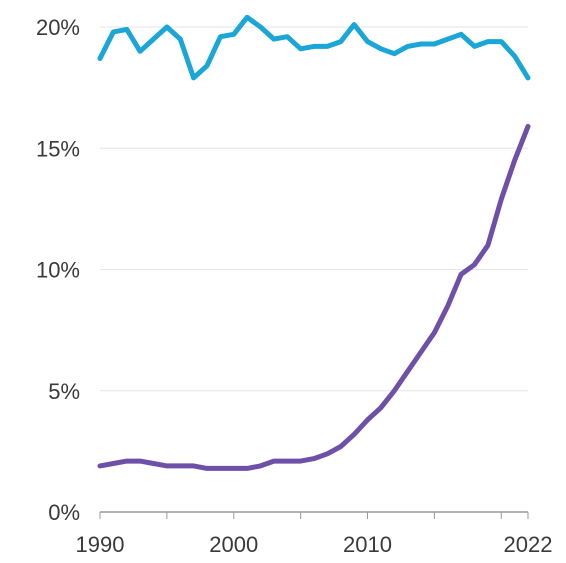 This screenshot has height=563, width=566. What do you see at coordinates (233, 544) in the screenshot?
I see `x-tick-label: 2000` at bounding box center [233, 544].